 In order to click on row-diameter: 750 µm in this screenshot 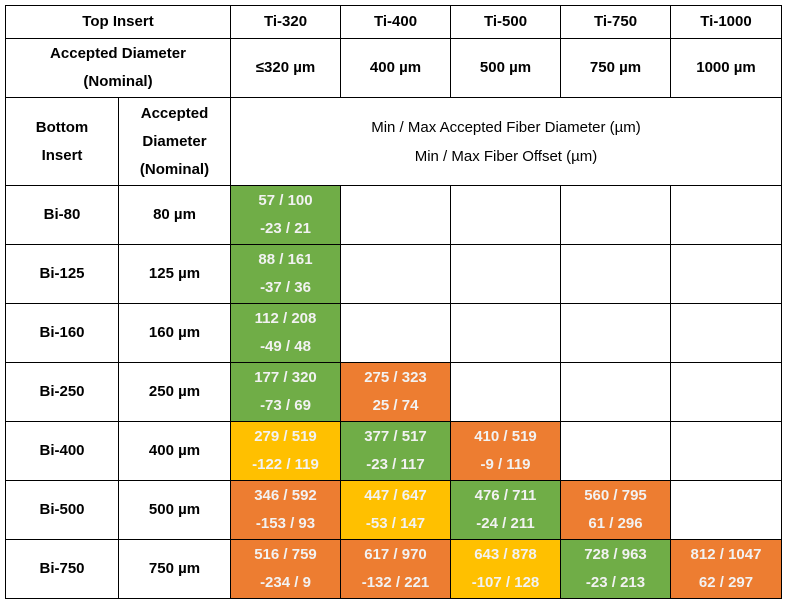, I will do `click(174, 569)`.